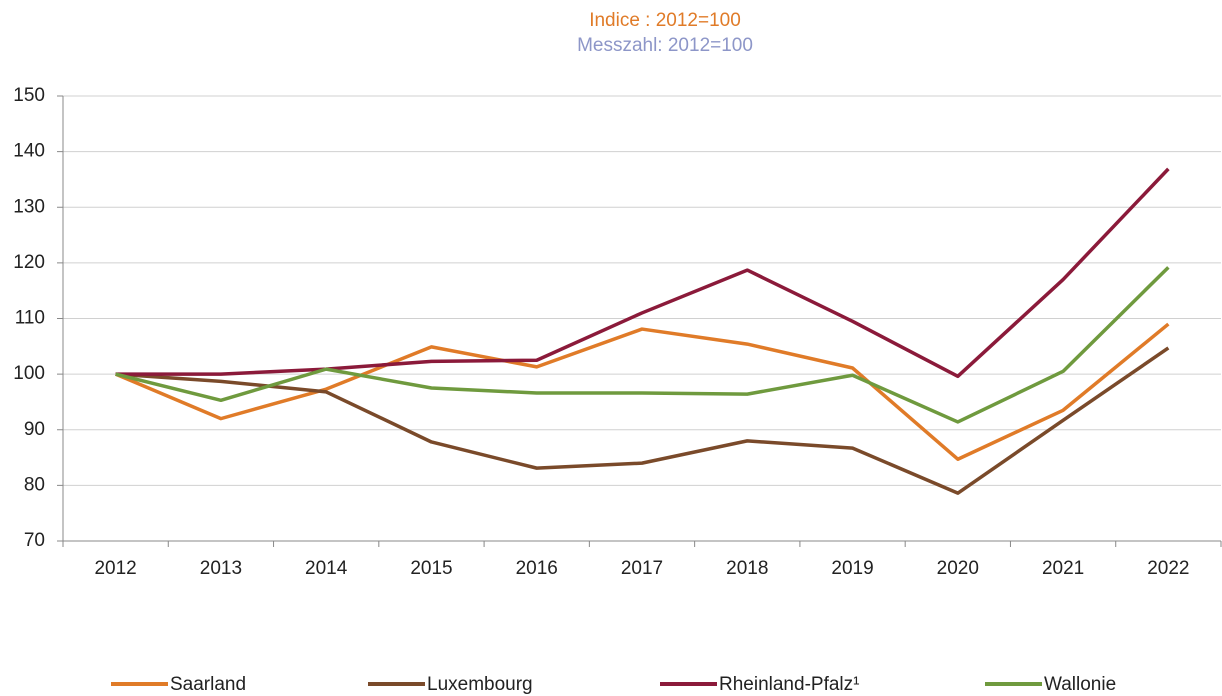 The width and height of the screenshot is (1222, 696). Describe the element at coordinates (747, 568) in the screenshot. I see `x-tick-label: 2018` at that location.